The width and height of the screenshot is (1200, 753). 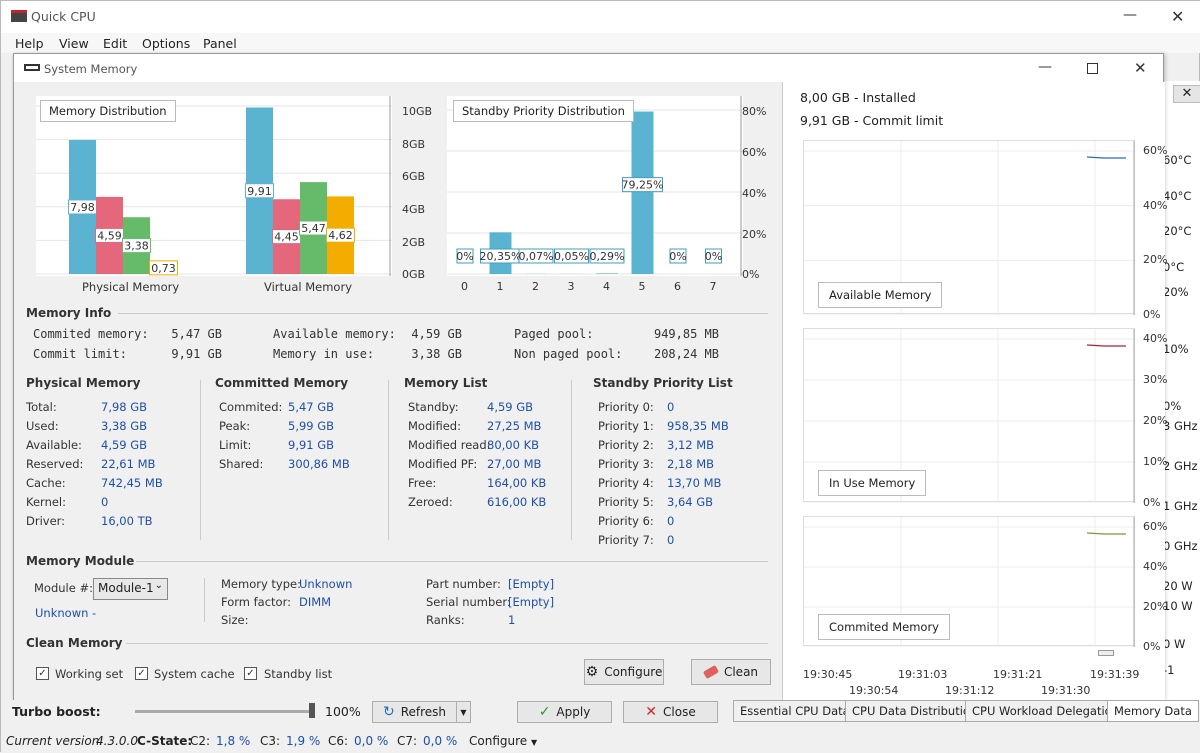 I want to click on form-factor-label: Form factor:, so click(x=256, y=602).